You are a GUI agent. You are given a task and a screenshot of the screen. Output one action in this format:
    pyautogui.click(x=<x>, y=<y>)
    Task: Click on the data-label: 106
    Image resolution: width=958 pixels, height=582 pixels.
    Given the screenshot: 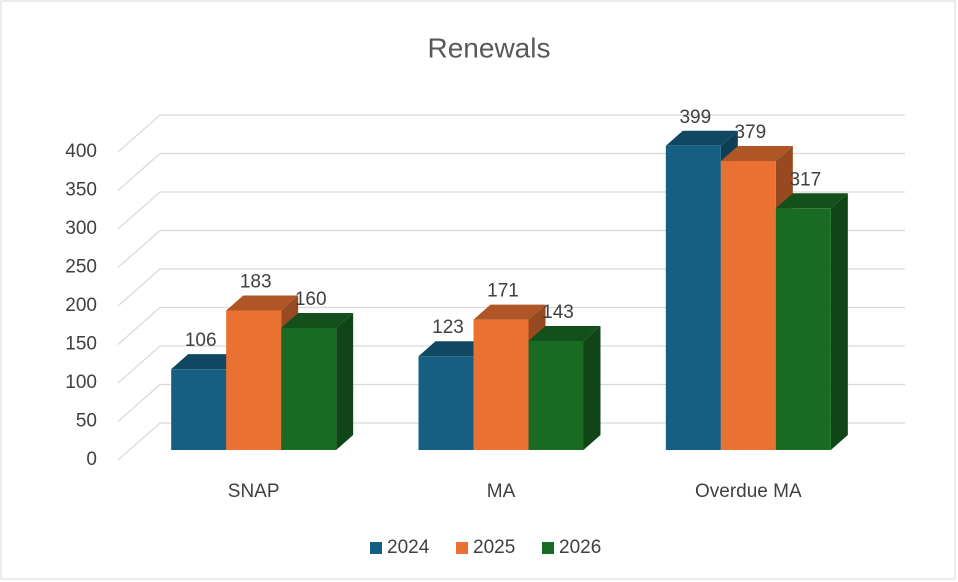 What is the action you would take?
    pyautogui.click(x=201, y=340)
    